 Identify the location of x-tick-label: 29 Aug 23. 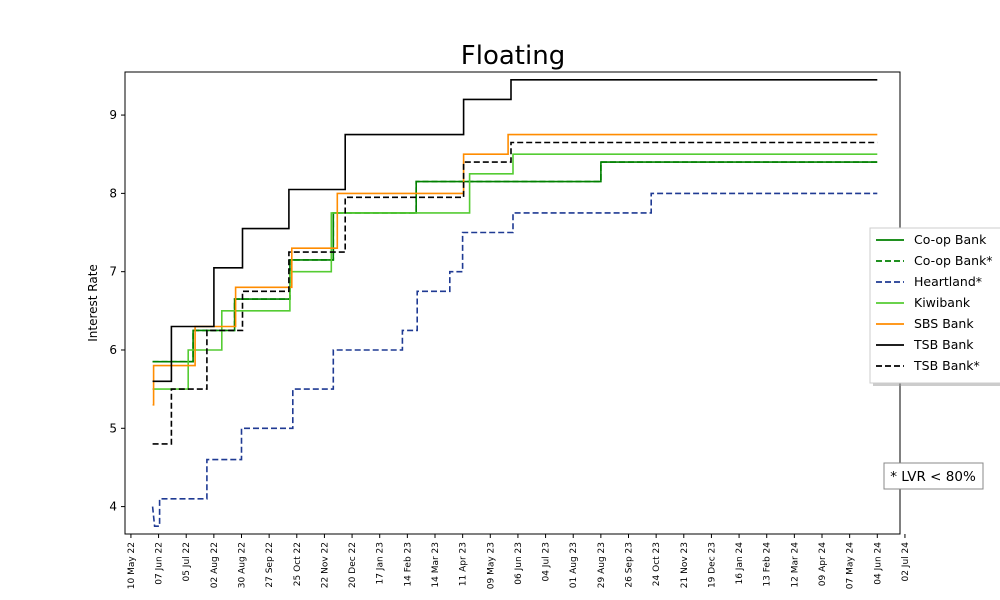
(602, 565).